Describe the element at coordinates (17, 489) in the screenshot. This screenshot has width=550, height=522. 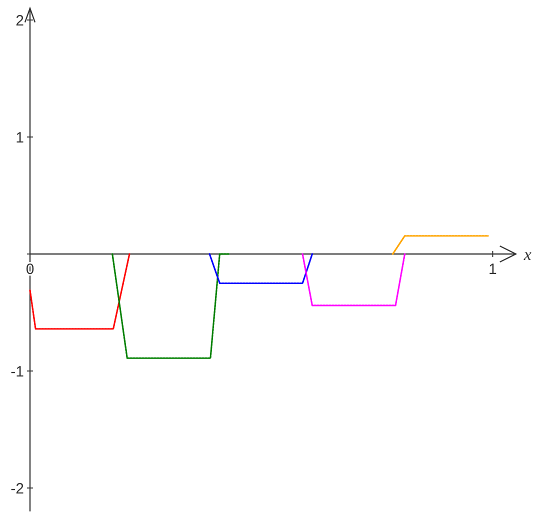
I see `y-tick-label: -2` at that location.